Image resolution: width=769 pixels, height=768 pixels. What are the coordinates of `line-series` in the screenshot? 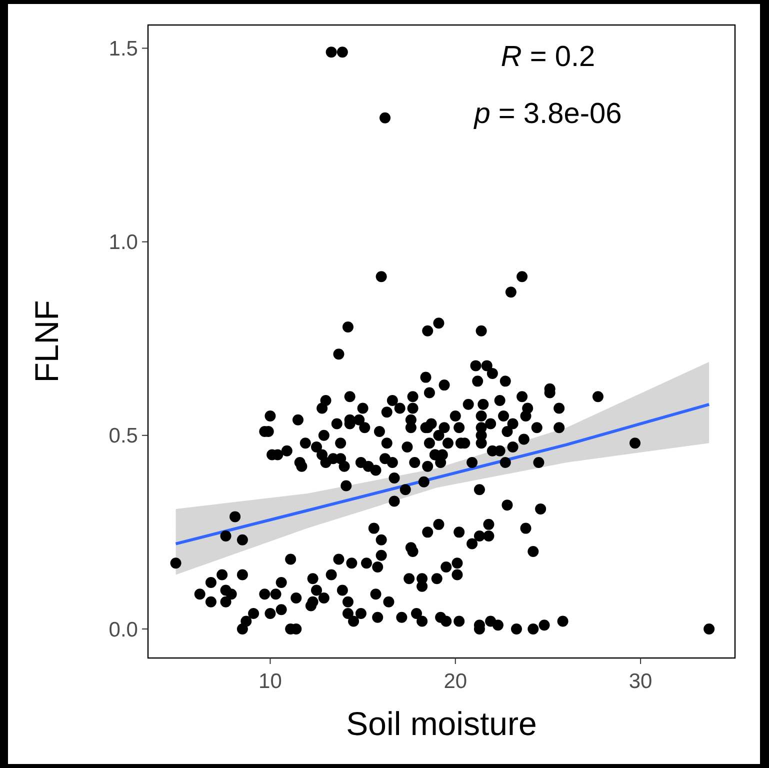 It's located at (442, 474).